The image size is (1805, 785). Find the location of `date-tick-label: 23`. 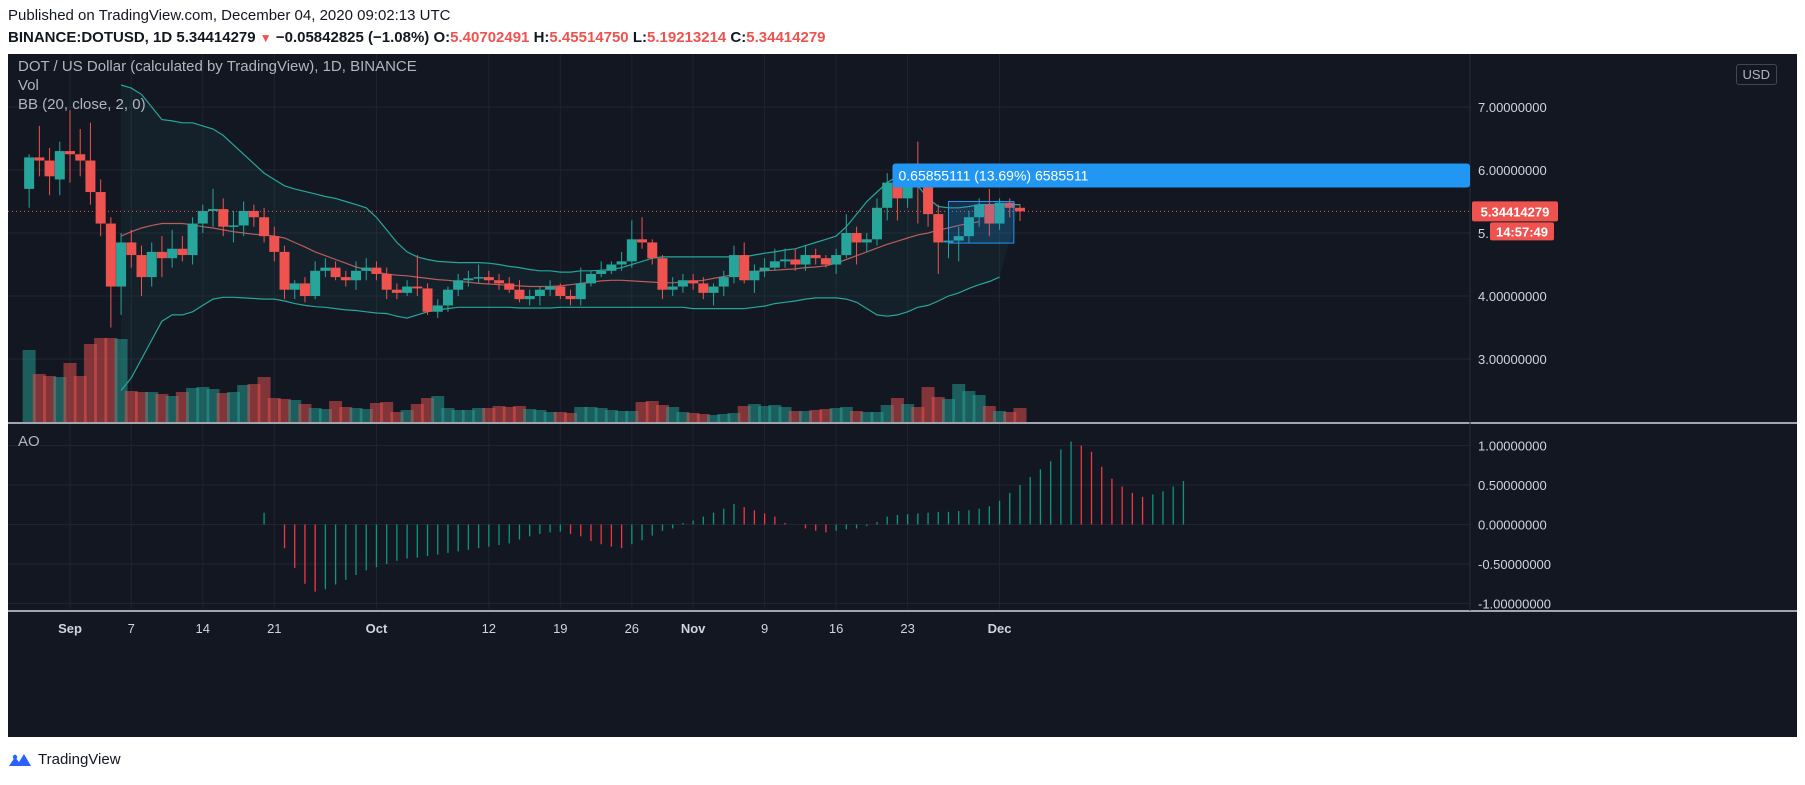

date-tick-label: 23 is located at coordinates (907, 628).